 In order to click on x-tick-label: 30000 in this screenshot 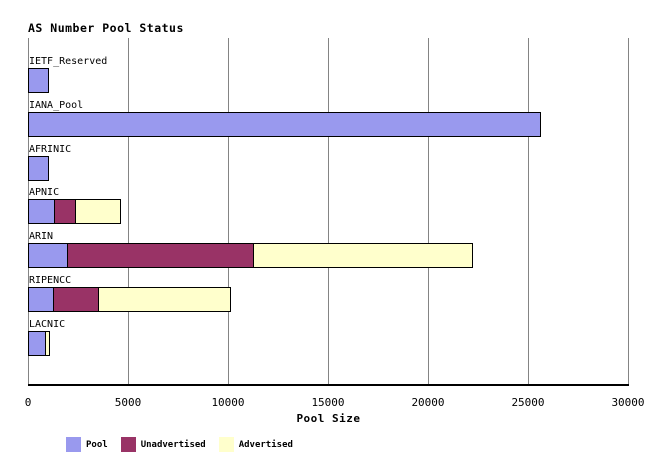, I will do `click(628, 402)`.